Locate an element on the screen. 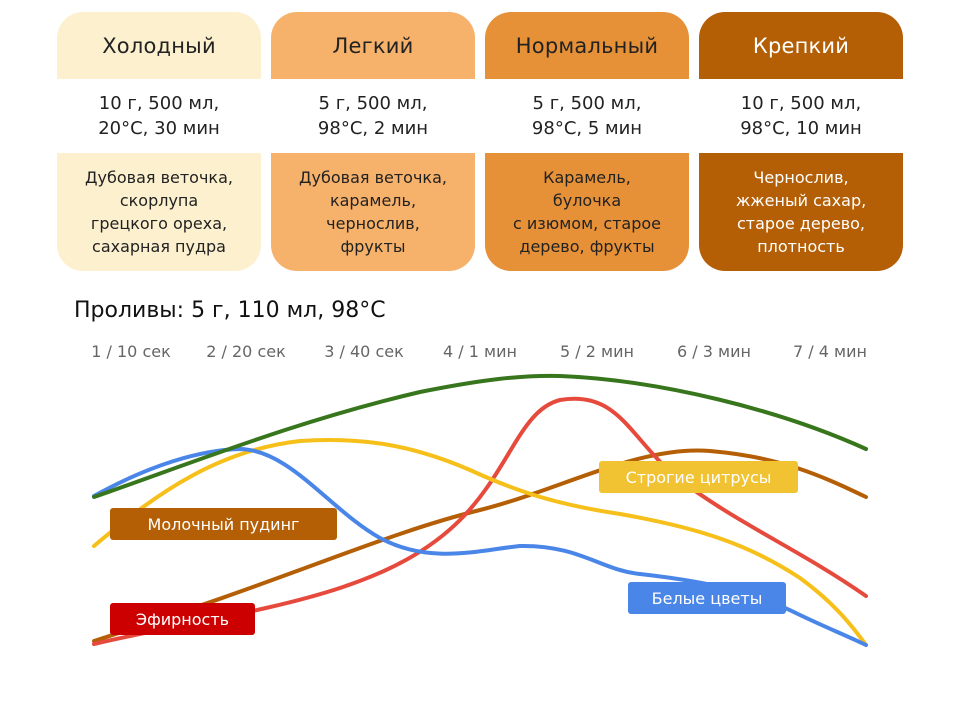  step-label: 5 / 2 мин is located at coordinates (597, 351).